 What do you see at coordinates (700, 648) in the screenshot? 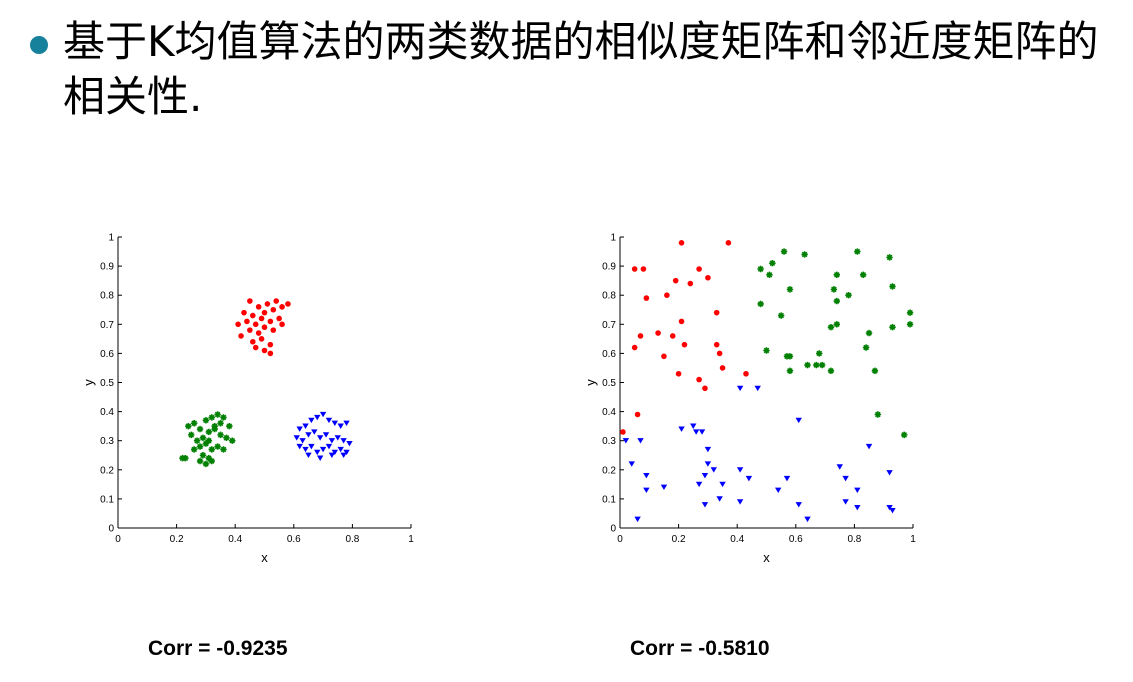
I see `corr-caption-right: Corr = -0.5810` at bounding box center [700, 648].